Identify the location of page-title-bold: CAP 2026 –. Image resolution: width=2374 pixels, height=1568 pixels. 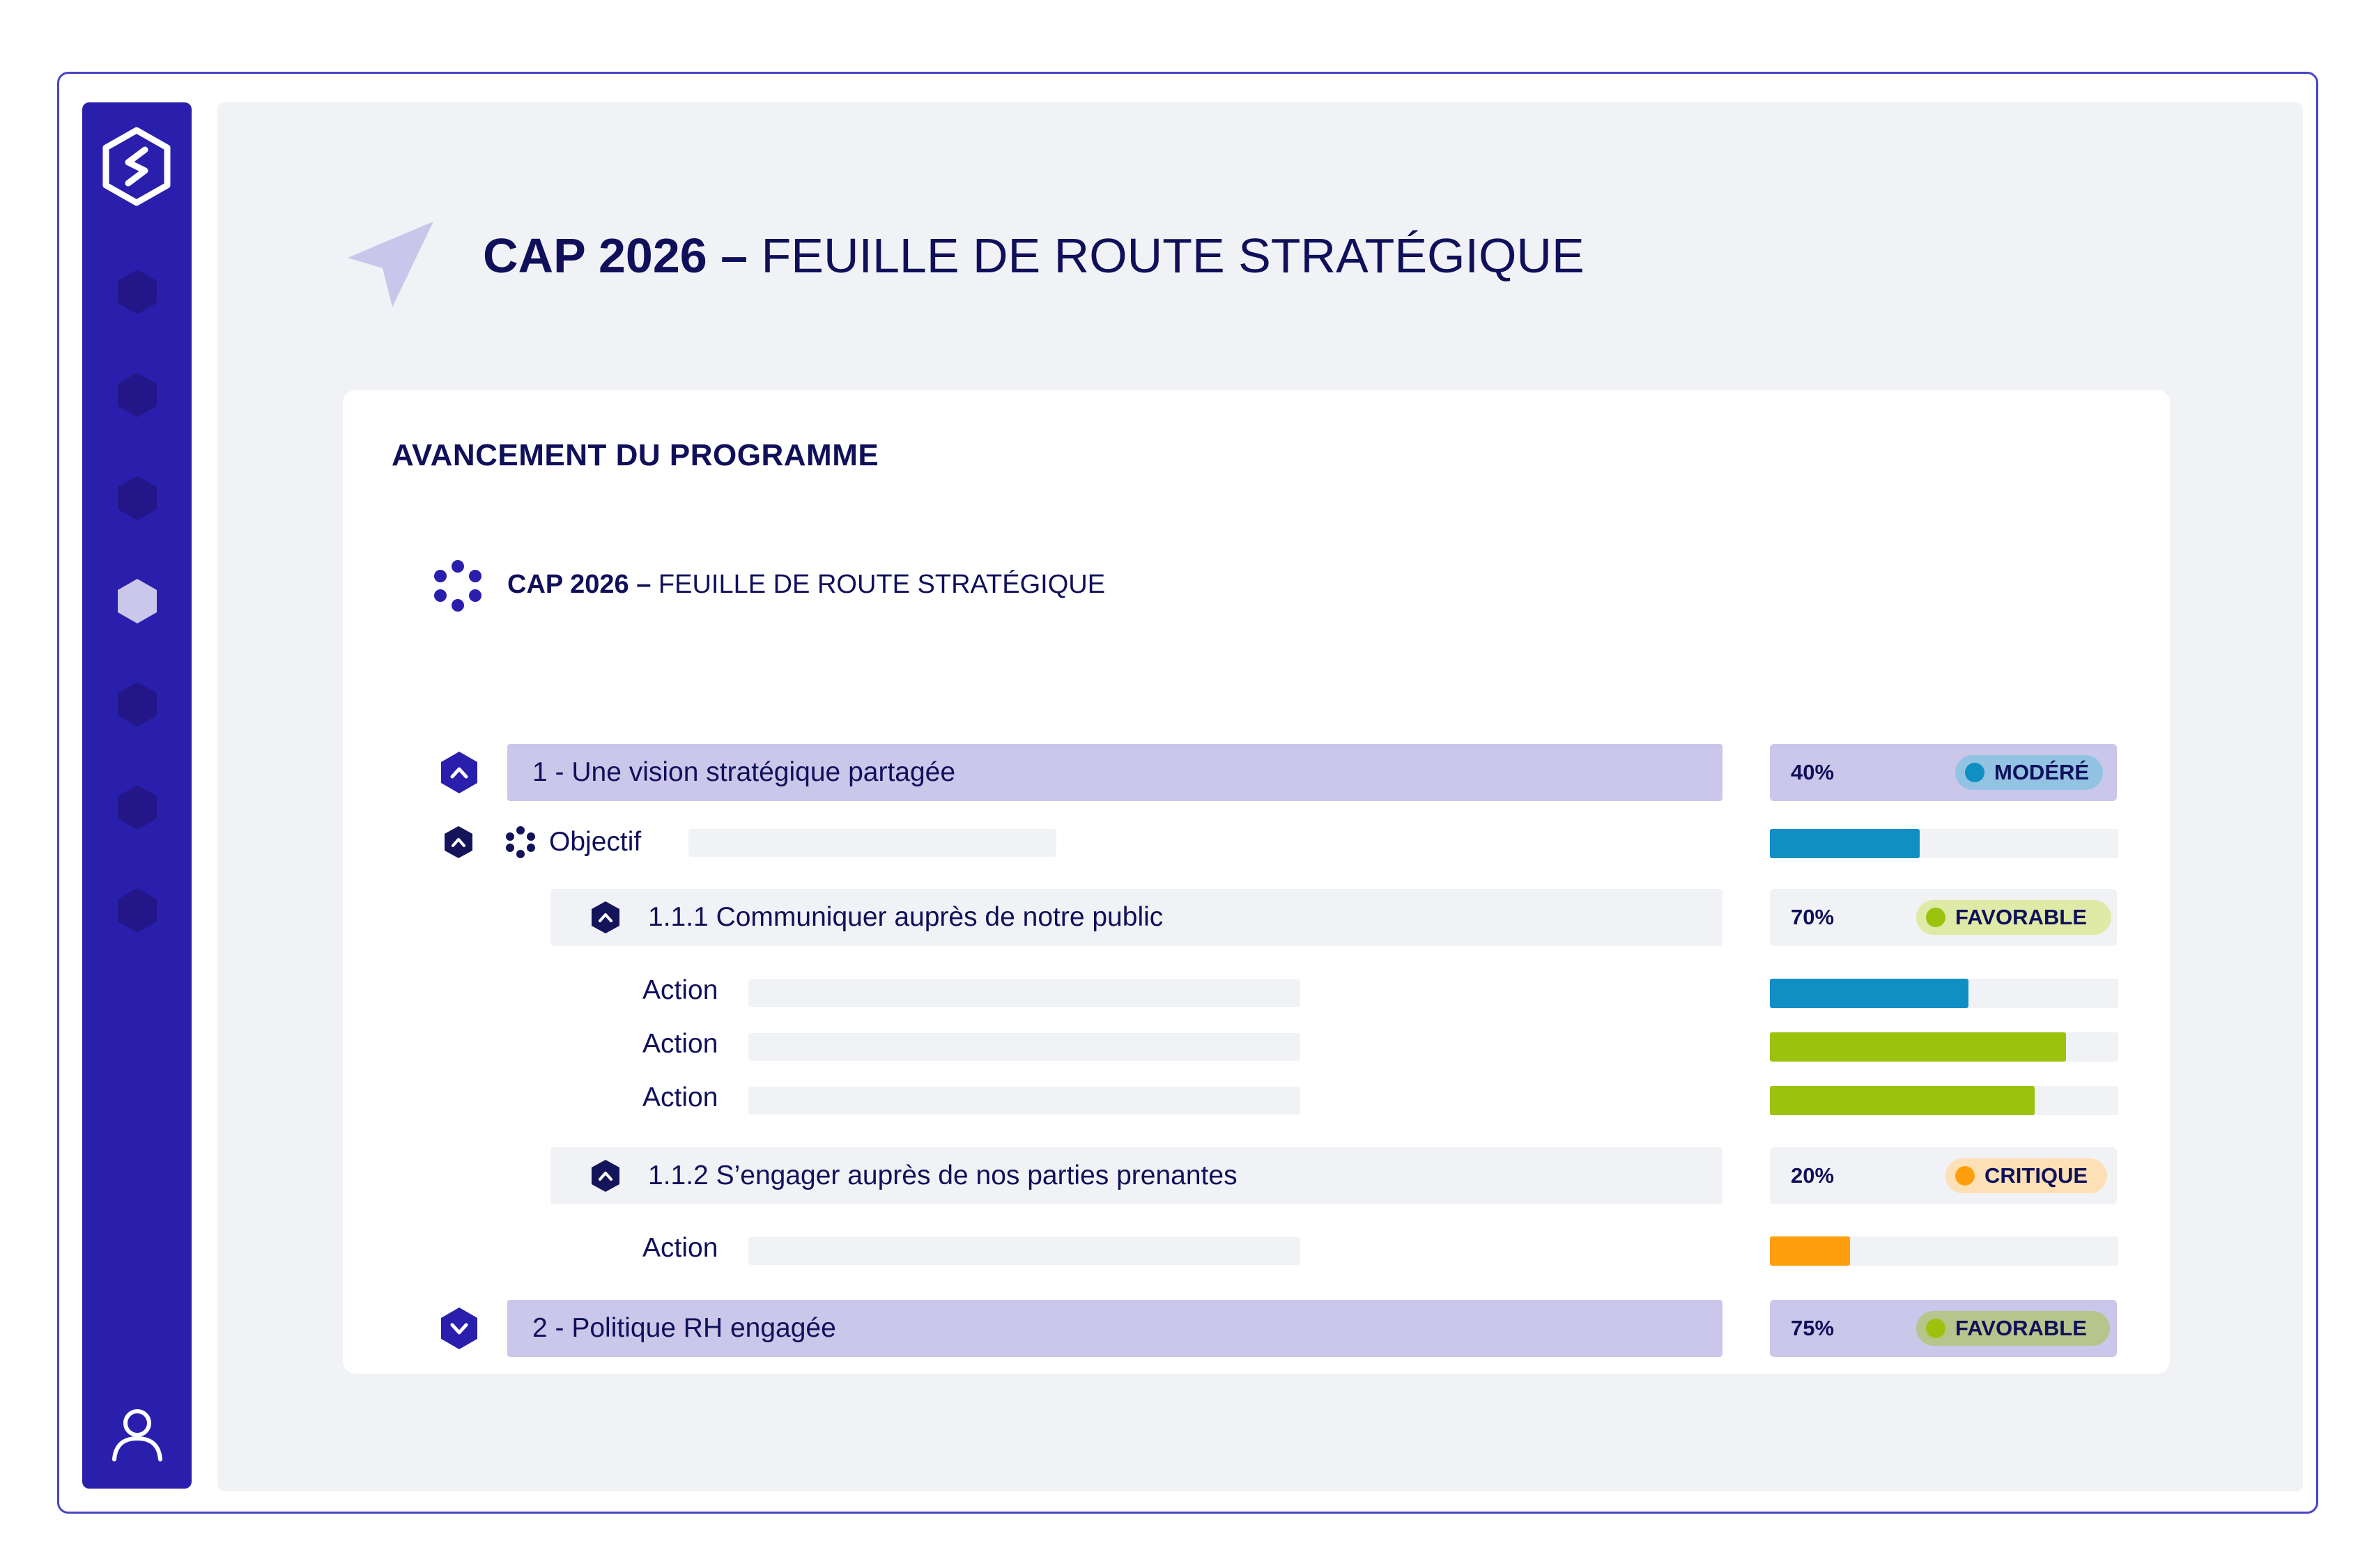
(615, 255).